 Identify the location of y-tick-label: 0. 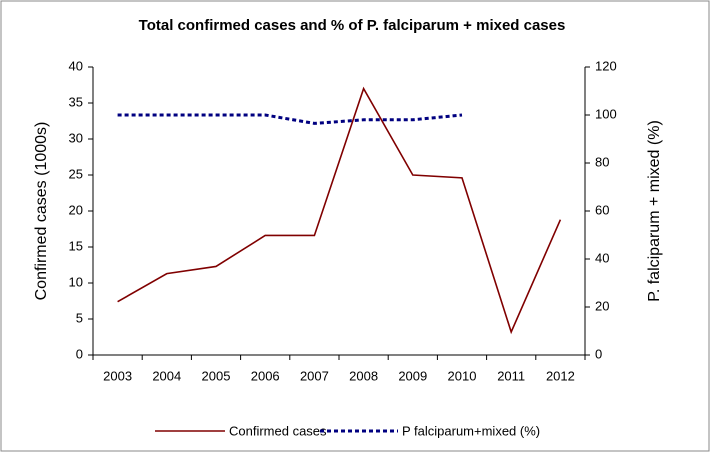
(79, 353).